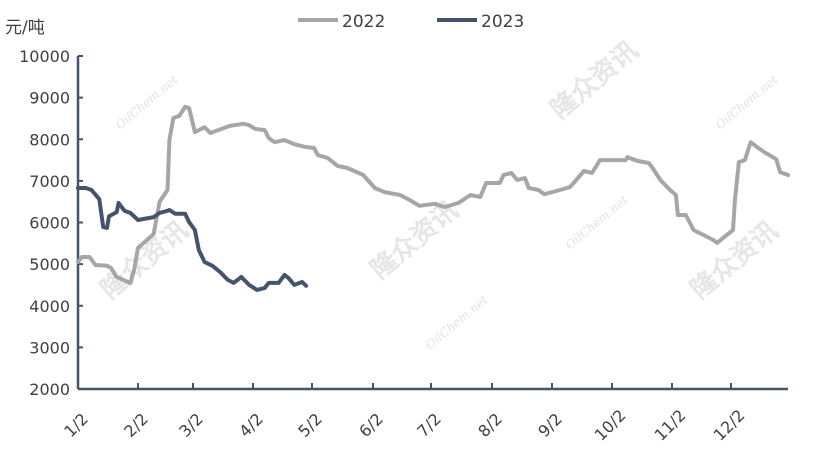 Image resolution: width=815 pixels, height=465 pixels. What do you see at coordinates (251, 425) in the screenshot?
I see `x-tick-label: 4/2` at bounding box center [251, 425].